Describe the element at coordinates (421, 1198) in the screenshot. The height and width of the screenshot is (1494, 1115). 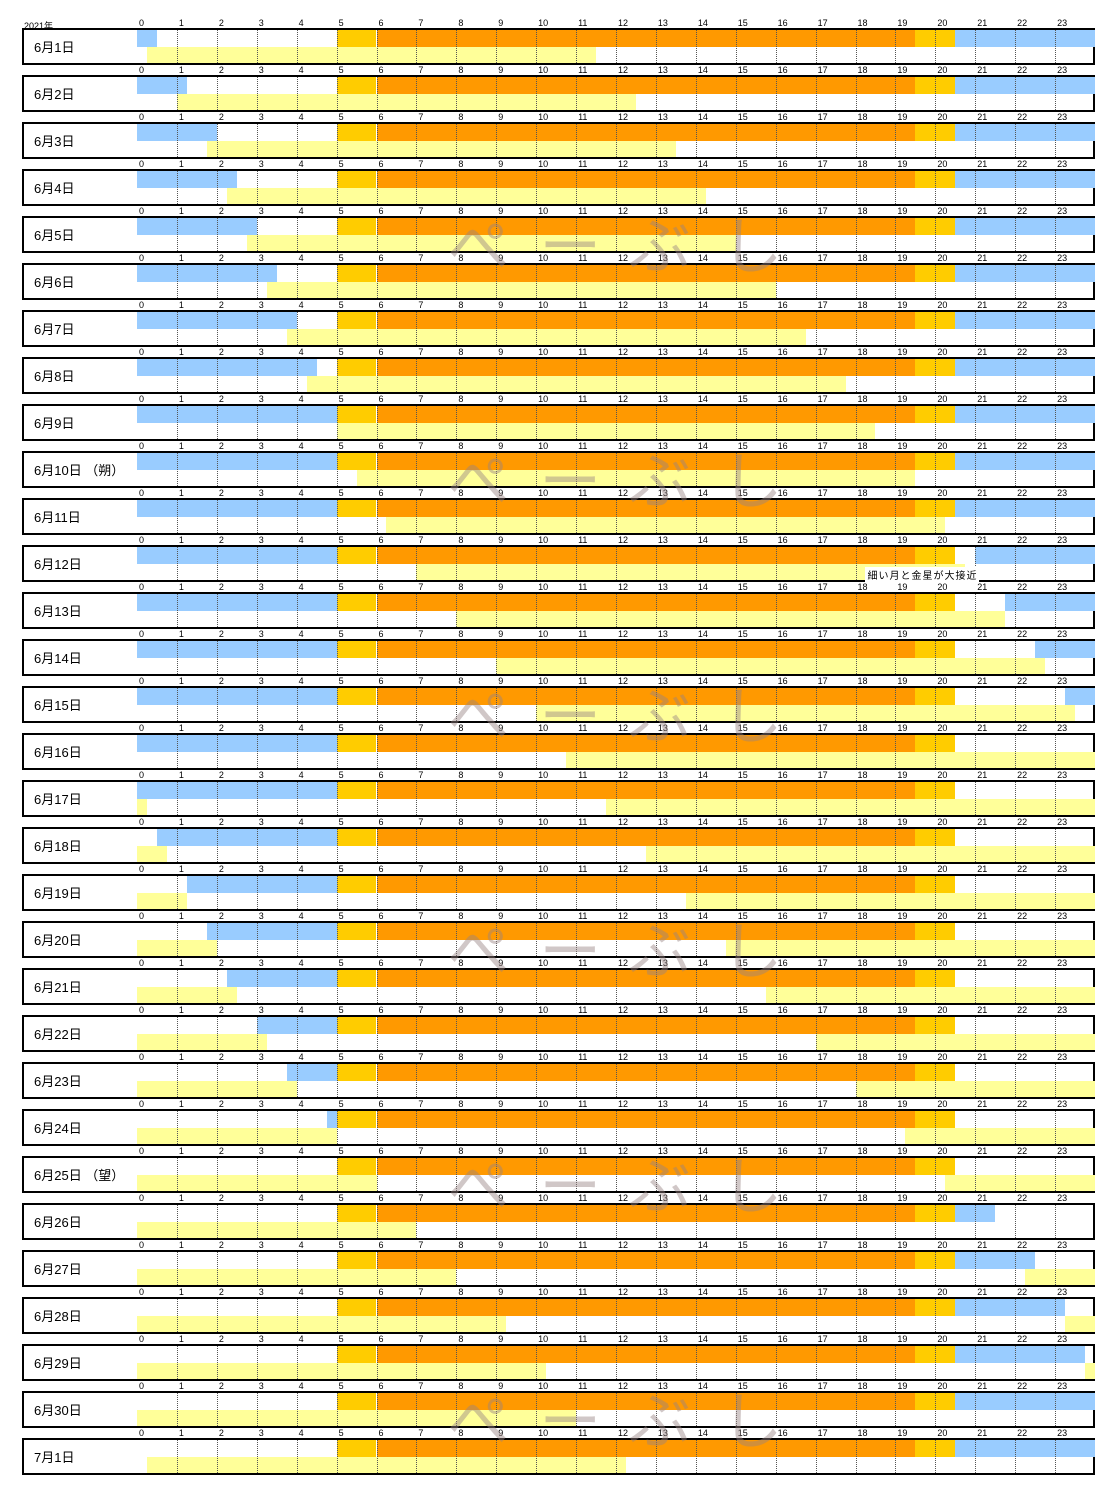
I see `hour-tick-label: 7` at that location.